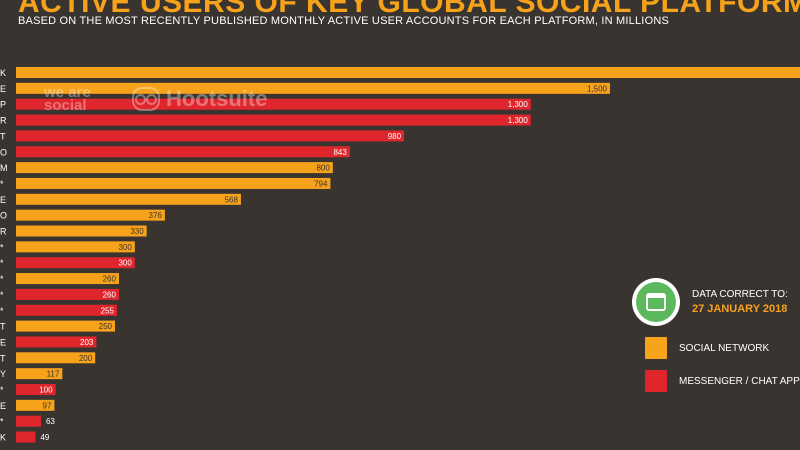 The width and height of the screenshot is (800, 450). Describe the element at coordinates (137, 231) in the screenshot. I see `bar-value-label: 330` at that location.